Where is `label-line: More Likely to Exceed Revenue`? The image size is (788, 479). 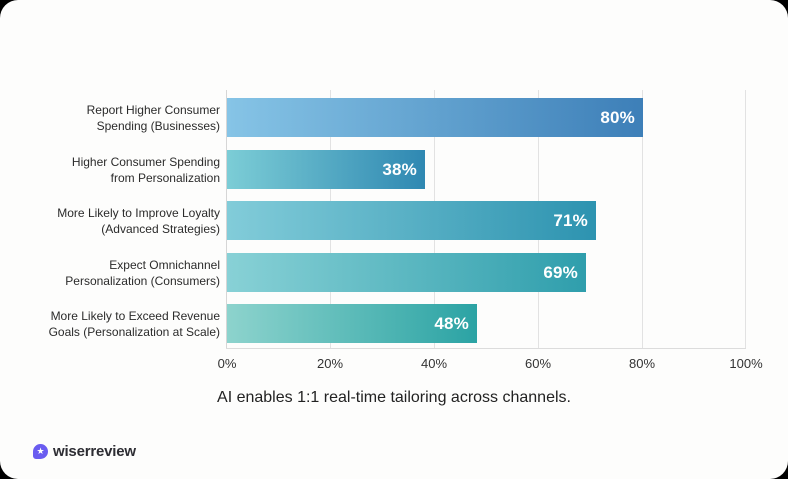
label-line: More Likely to Exceed Revenue is located at coordinates (135, 316).